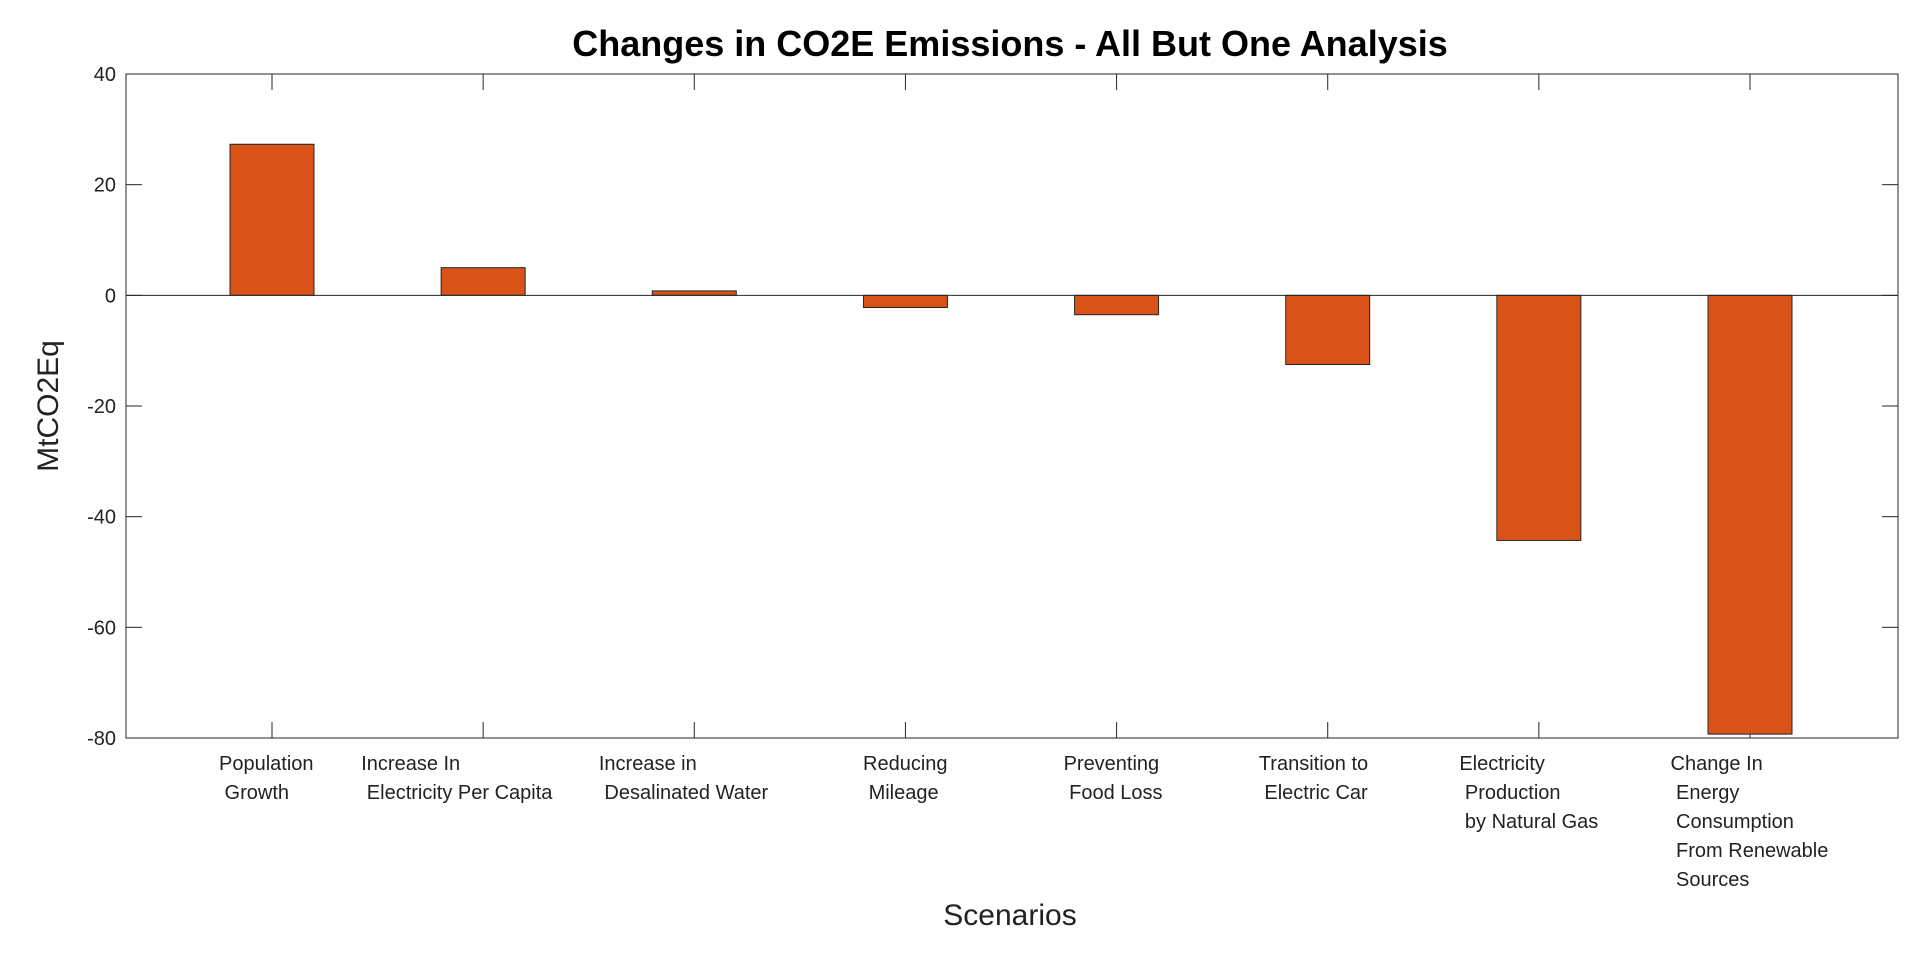 The image size is (1920, 963). I want to click on category-label: Increase in Desalinated Water, so click(684, 778).